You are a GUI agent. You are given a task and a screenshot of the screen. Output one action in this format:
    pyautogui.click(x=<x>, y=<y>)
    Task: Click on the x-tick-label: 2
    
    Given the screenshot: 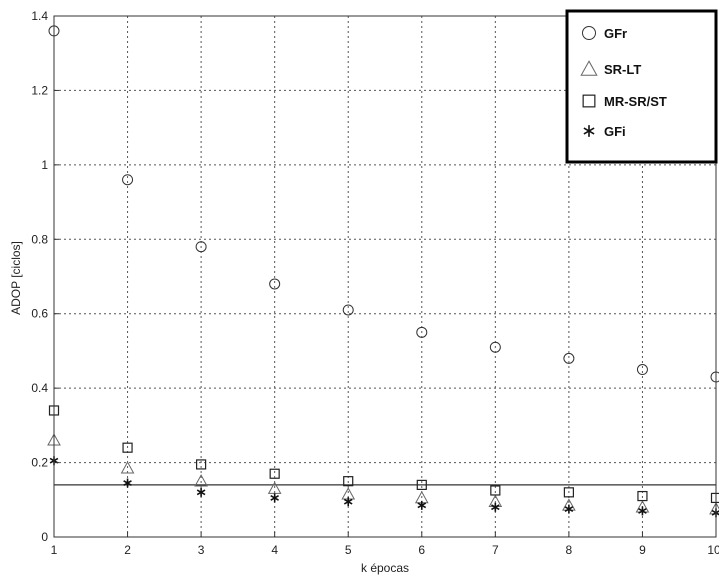 What is the action you would take?
    pyautogui.click(x=127, y=550)
    